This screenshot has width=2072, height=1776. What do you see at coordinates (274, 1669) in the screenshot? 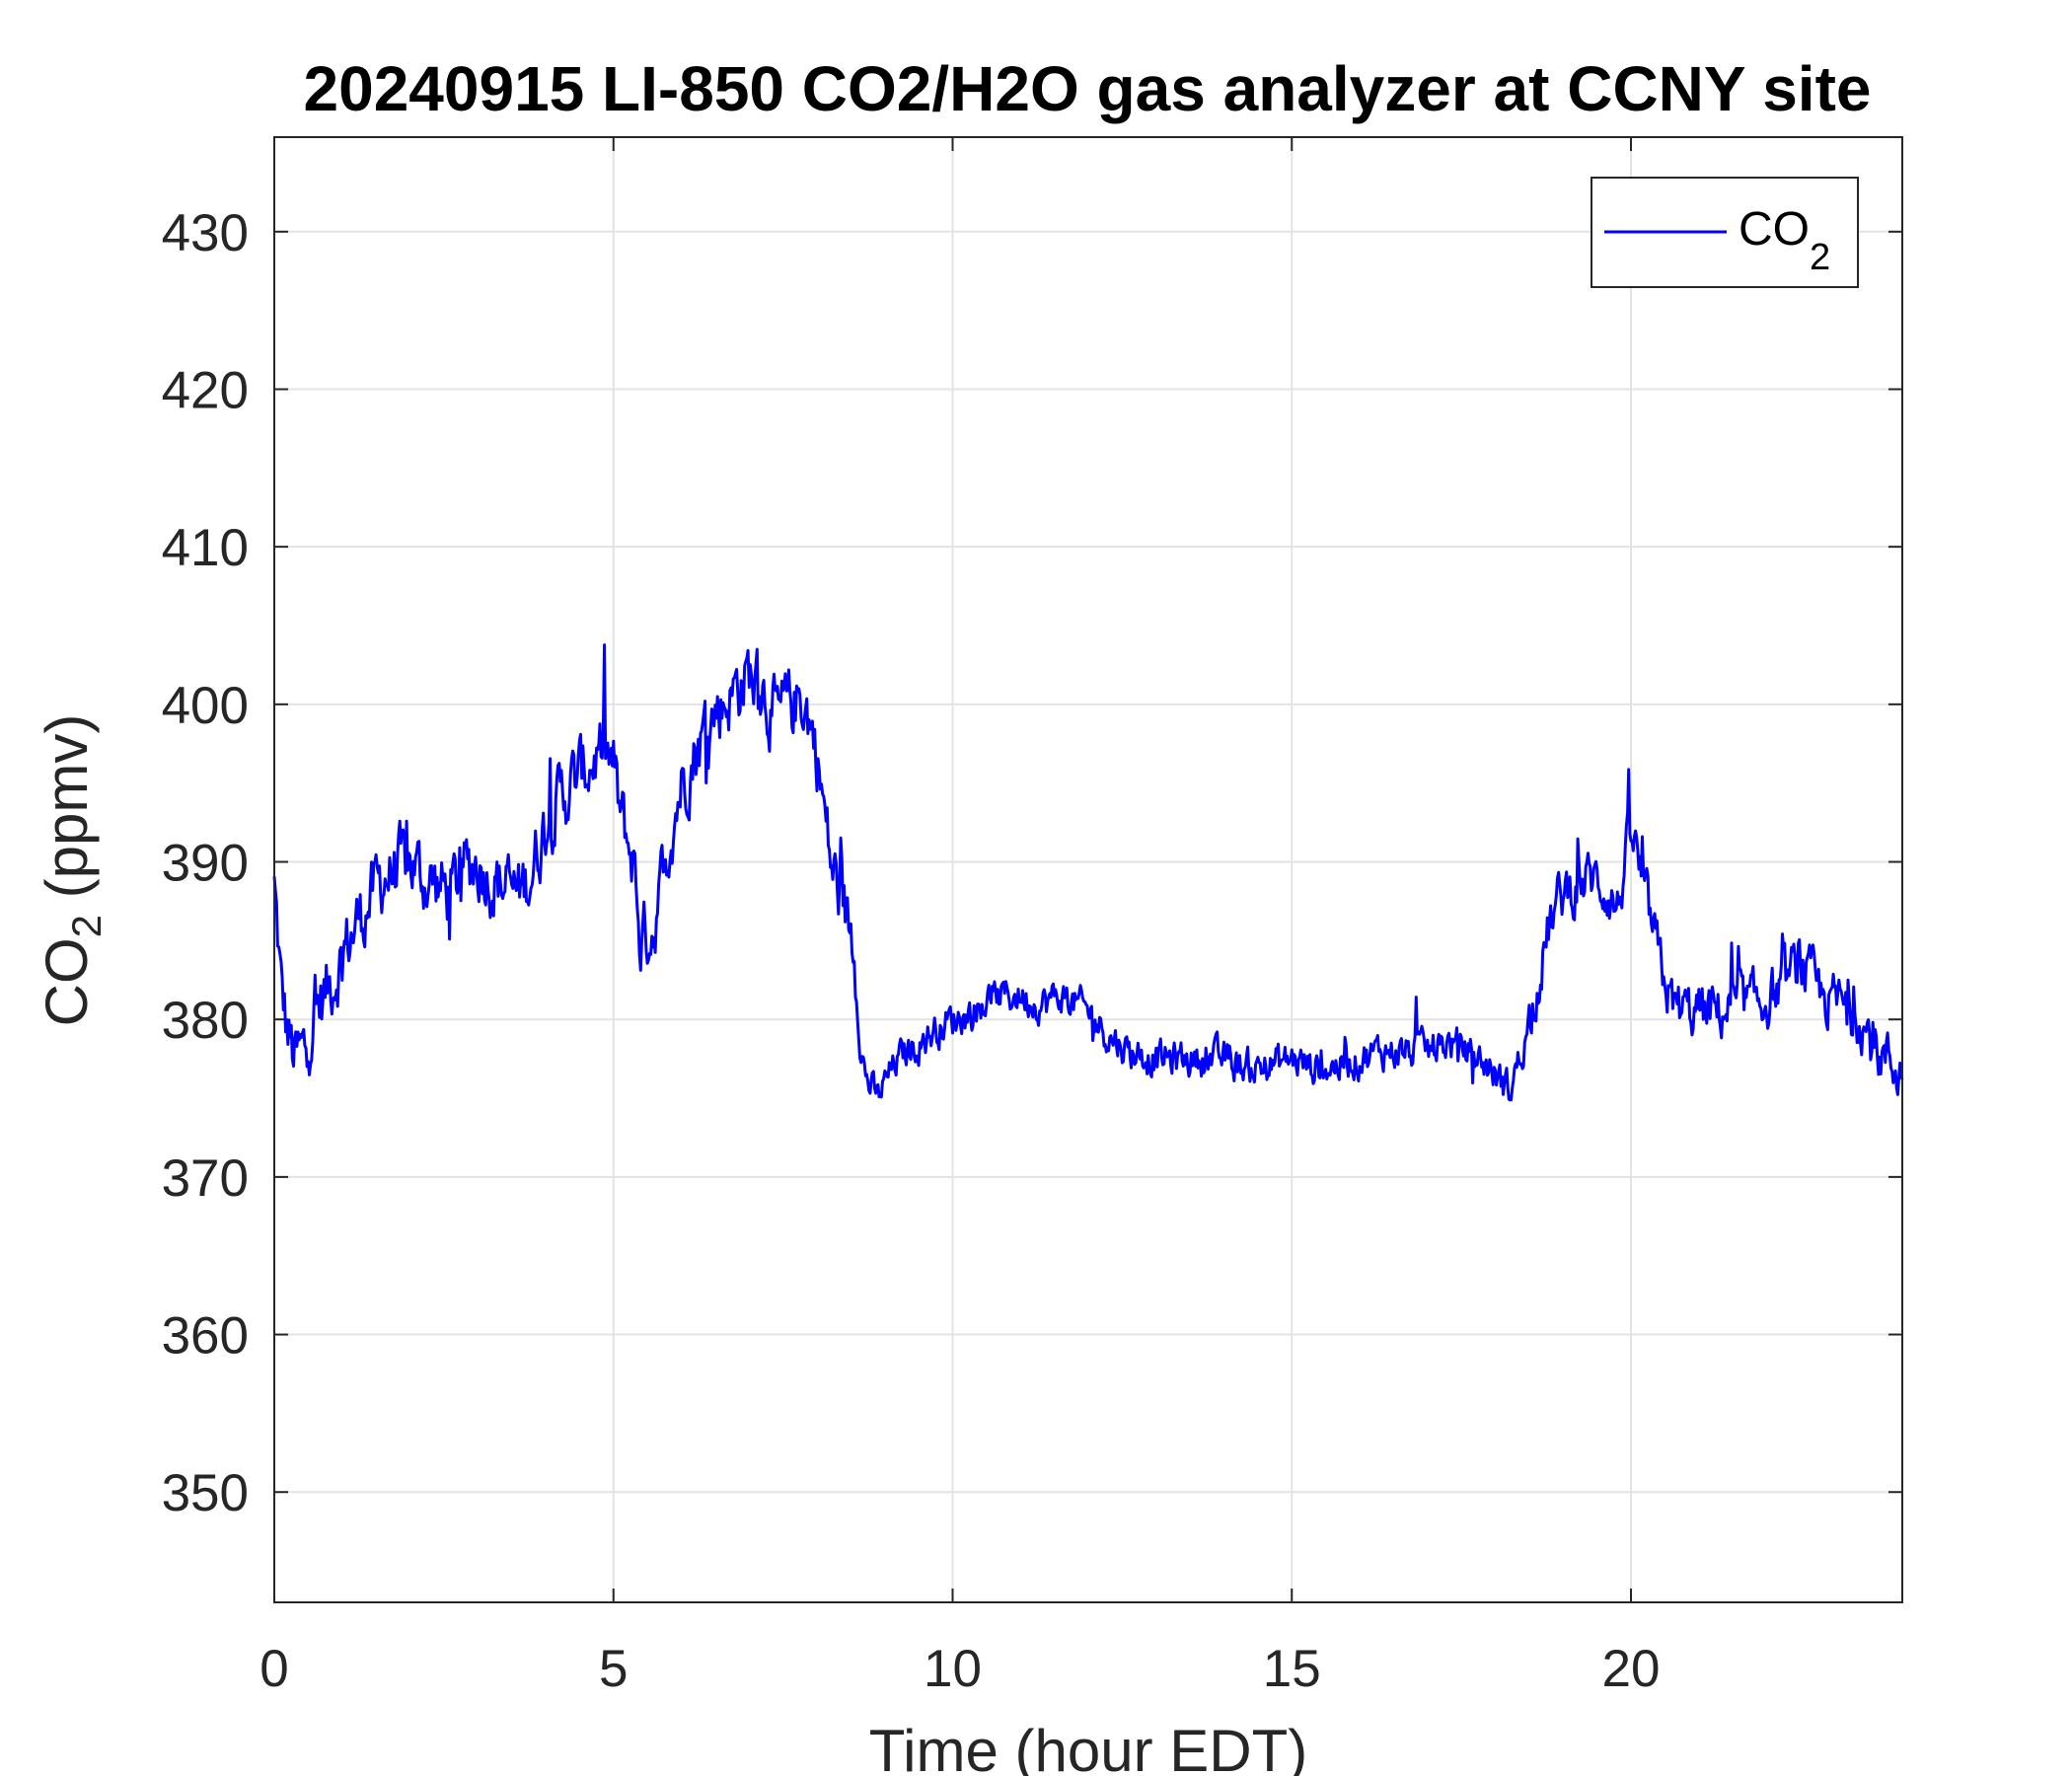
I see `x-tick-label: 0` at bounding box center [274, 1669].